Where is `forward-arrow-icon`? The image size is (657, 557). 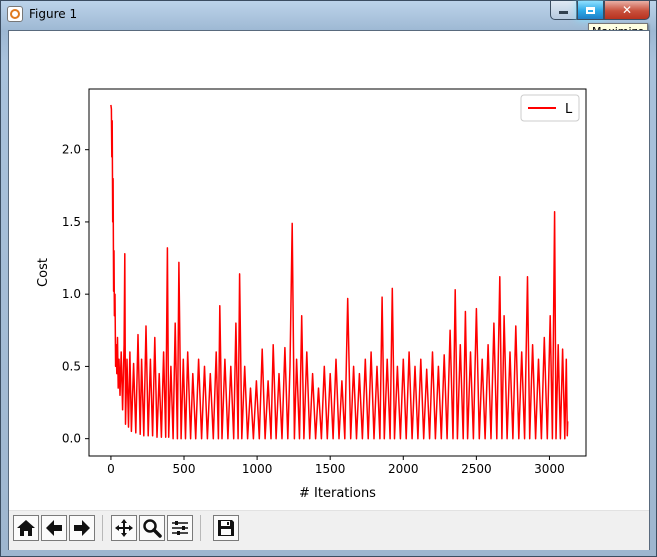 forward-arrow-icon is located at coordinates (82, 528).